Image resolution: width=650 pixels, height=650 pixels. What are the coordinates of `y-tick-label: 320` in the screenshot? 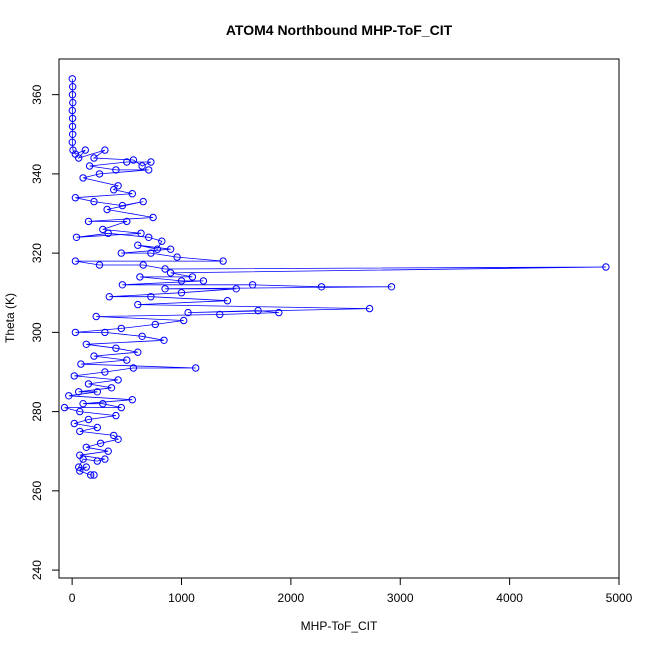 It's located at (37, 253).